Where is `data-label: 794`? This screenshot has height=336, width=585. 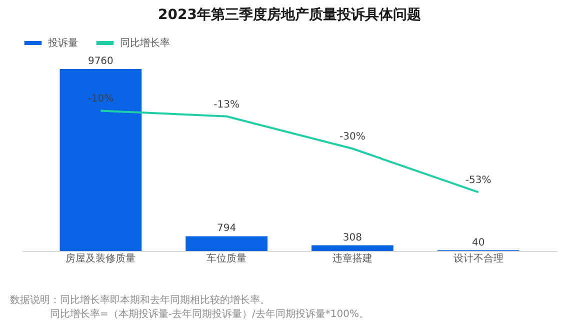 data-label: 794 is located at coordinates (226, 228).